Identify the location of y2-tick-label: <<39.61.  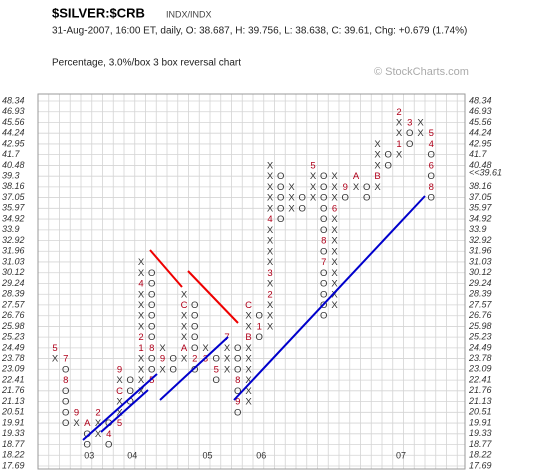
(485, 173).